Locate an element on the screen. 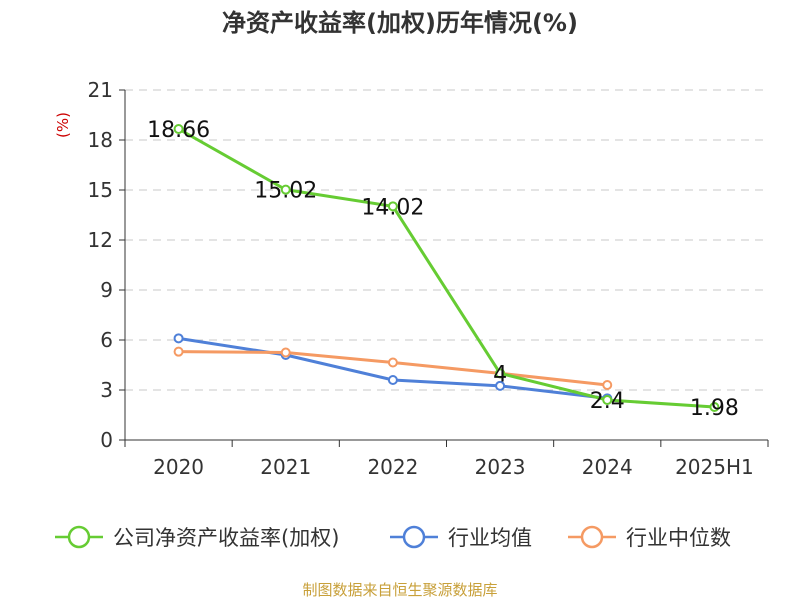  y-tick-label: 3 is located at coordinates (106, 390).